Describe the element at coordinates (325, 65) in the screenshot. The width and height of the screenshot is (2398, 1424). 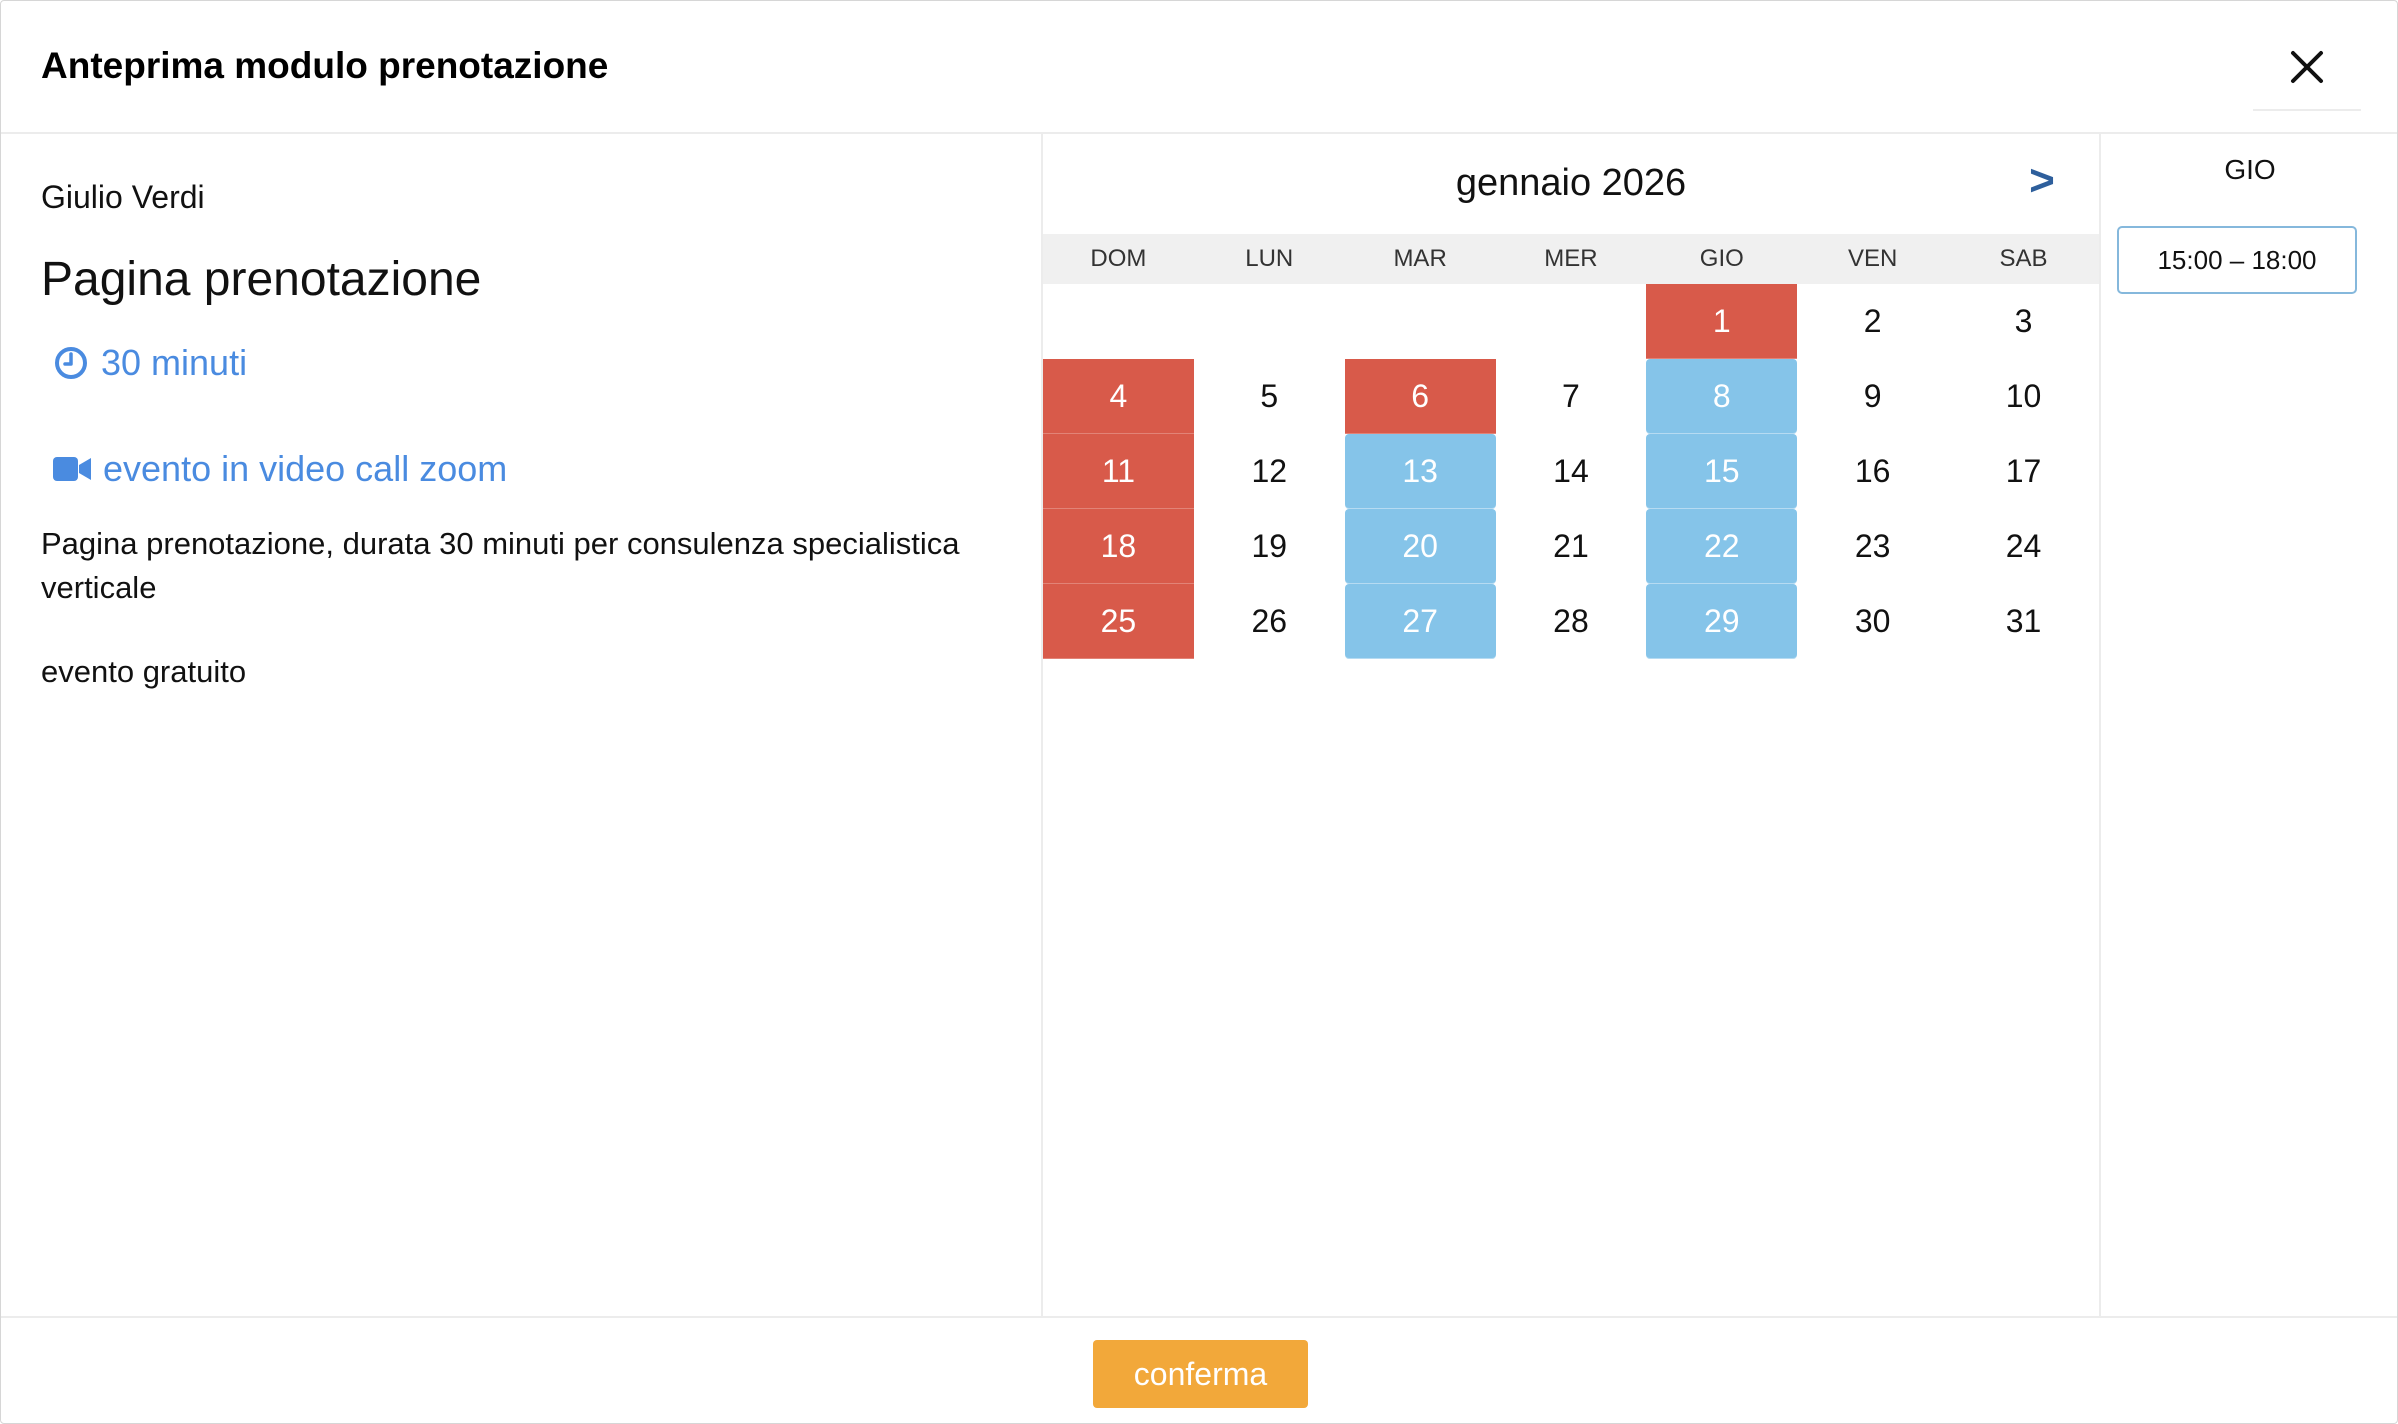
I see `modal-title: Anteprima modulo prenotazione` at that location.